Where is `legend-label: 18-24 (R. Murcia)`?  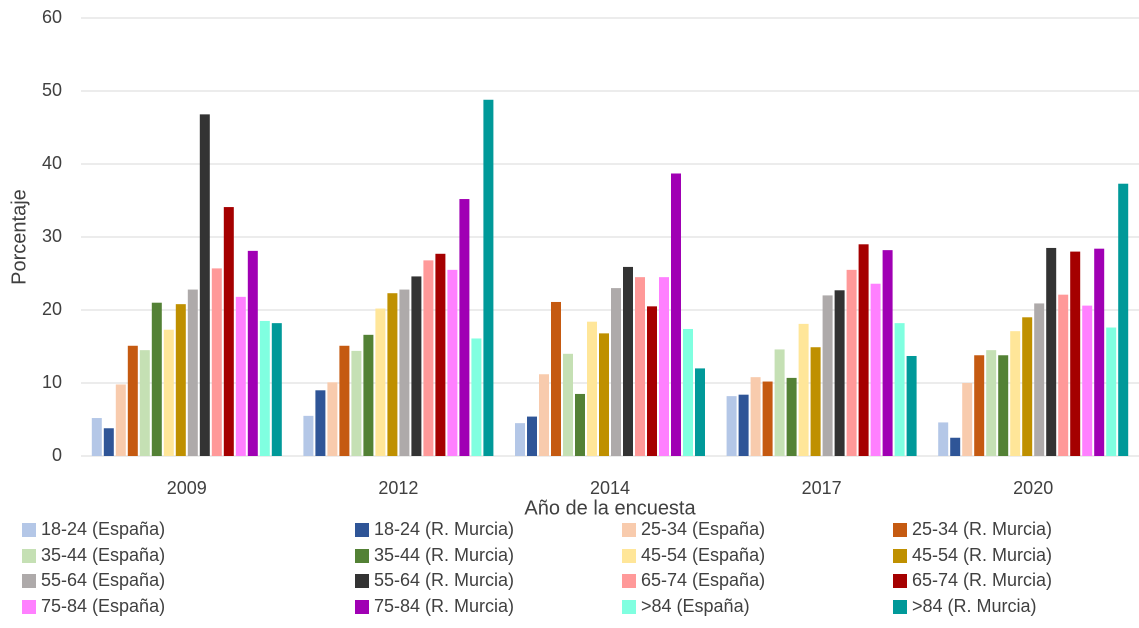 legend-label: 18-24 (R. Murcia) is located at coordinates (444, 529).